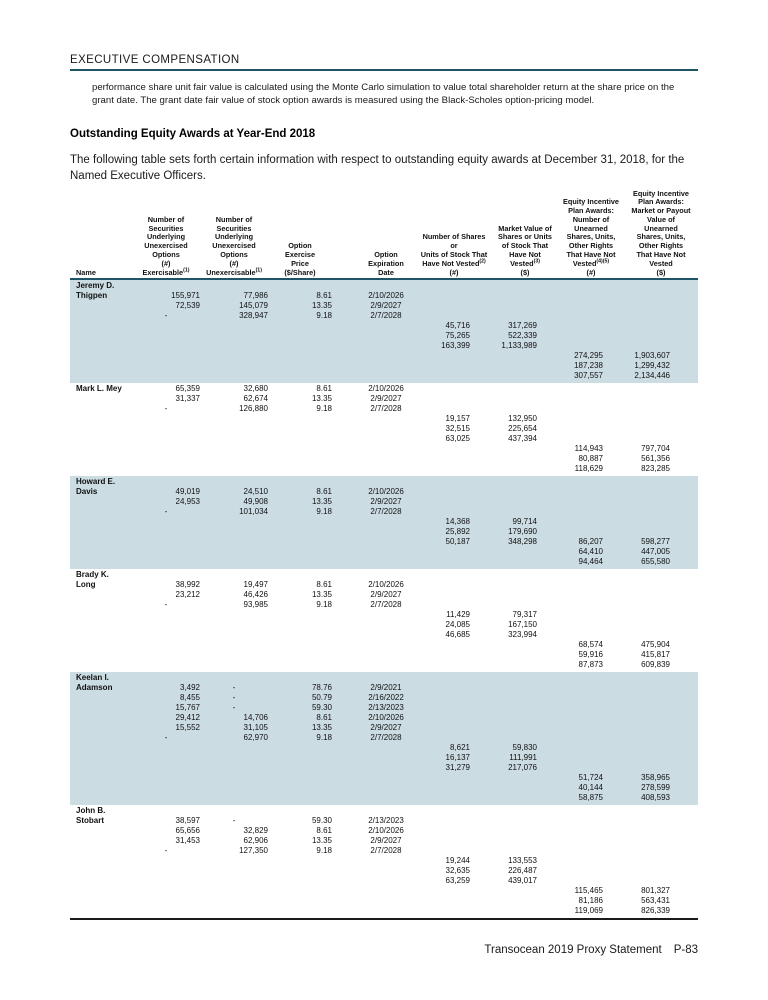 The height and width of the screenshot is (1000, 768). I want to click on table-cell: 68,574, so click(590, 645).